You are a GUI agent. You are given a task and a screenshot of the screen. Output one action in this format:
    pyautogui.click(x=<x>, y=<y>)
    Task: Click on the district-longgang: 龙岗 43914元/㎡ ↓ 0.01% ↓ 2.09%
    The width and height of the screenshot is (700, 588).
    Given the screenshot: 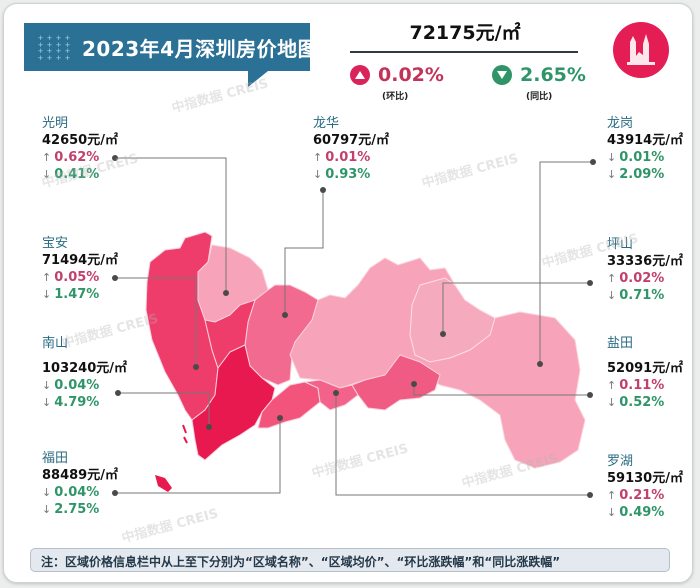 What is the action you would take?
    pyautogui.click(x=645, y=149)
    